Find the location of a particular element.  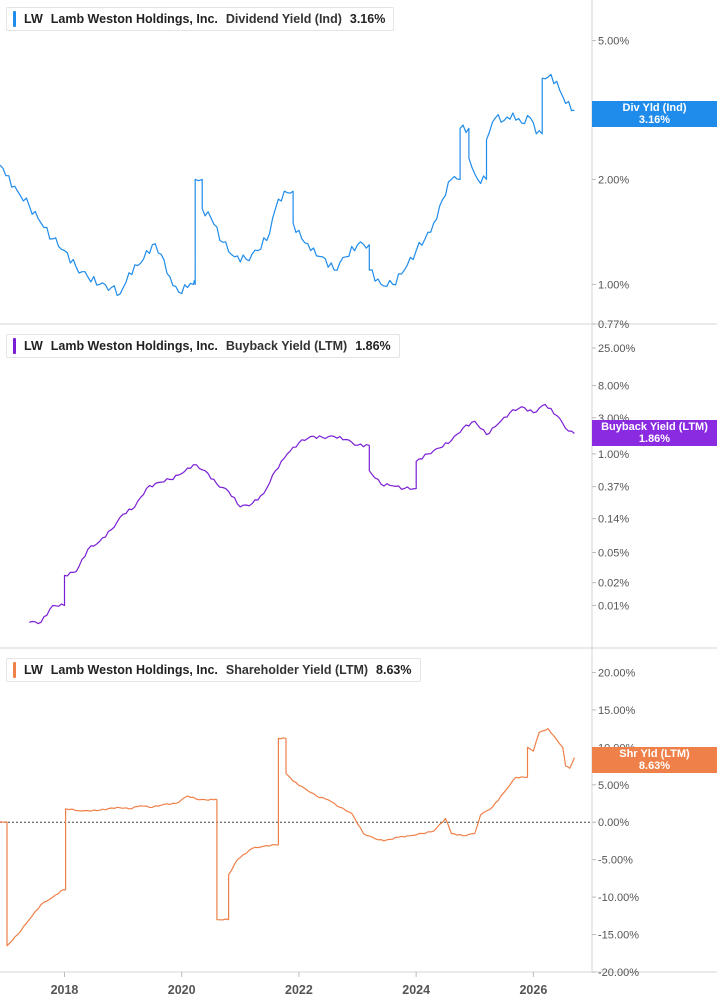

y-tick-label: 0.77% is located at coordinates (613, 325).